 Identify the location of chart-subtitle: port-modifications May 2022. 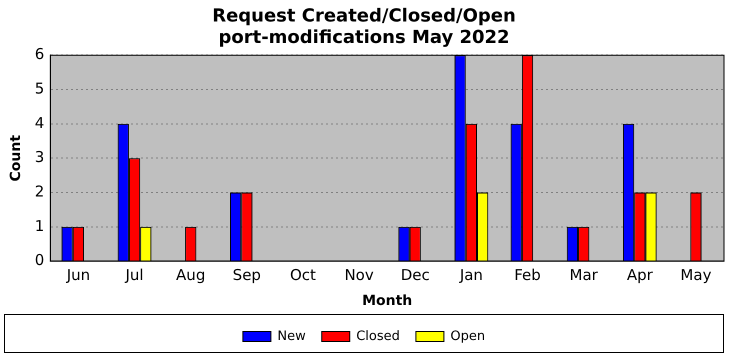
(364, 37).